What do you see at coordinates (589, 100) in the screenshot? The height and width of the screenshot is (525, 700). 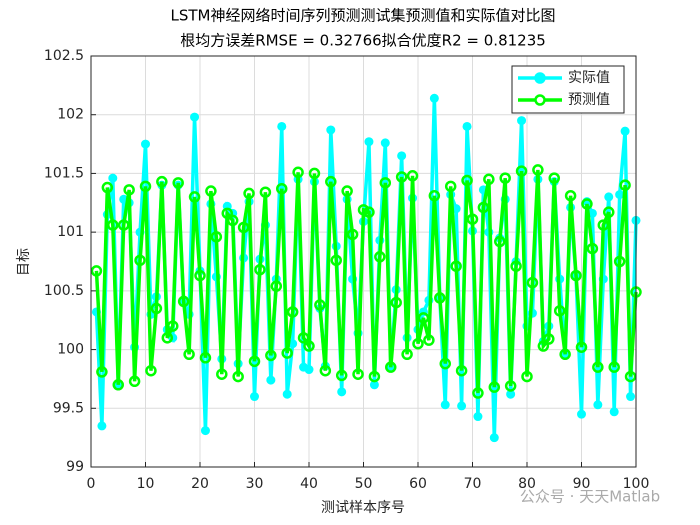 I see `legend-label: 预测值` at bounding box center [589, 100].